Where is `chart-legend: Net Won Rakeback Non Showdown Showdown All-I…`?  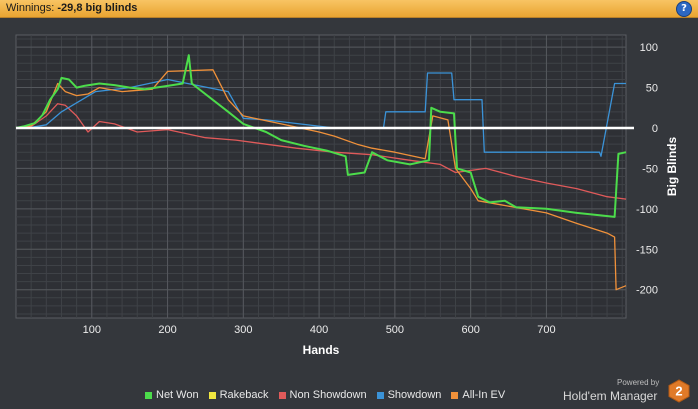
chart-legend: Net Won Rakeback Non Showdown Showdown All-I… is located at coordinates (325, 395).